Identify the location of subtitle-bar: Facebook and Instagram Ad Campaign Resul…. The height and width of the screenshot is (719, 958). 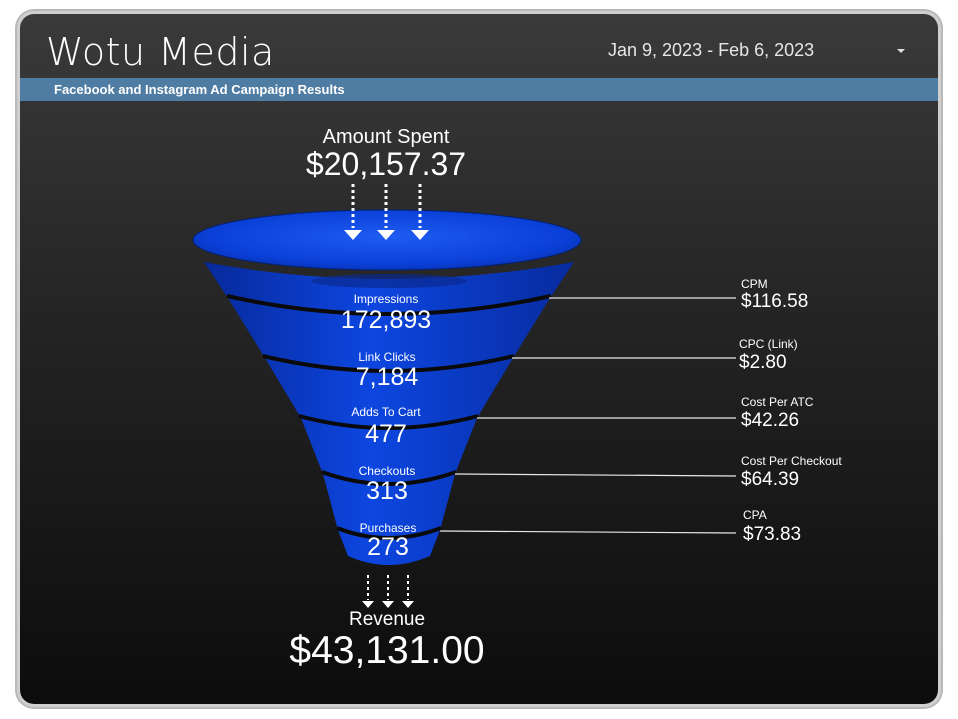
(479, 89).